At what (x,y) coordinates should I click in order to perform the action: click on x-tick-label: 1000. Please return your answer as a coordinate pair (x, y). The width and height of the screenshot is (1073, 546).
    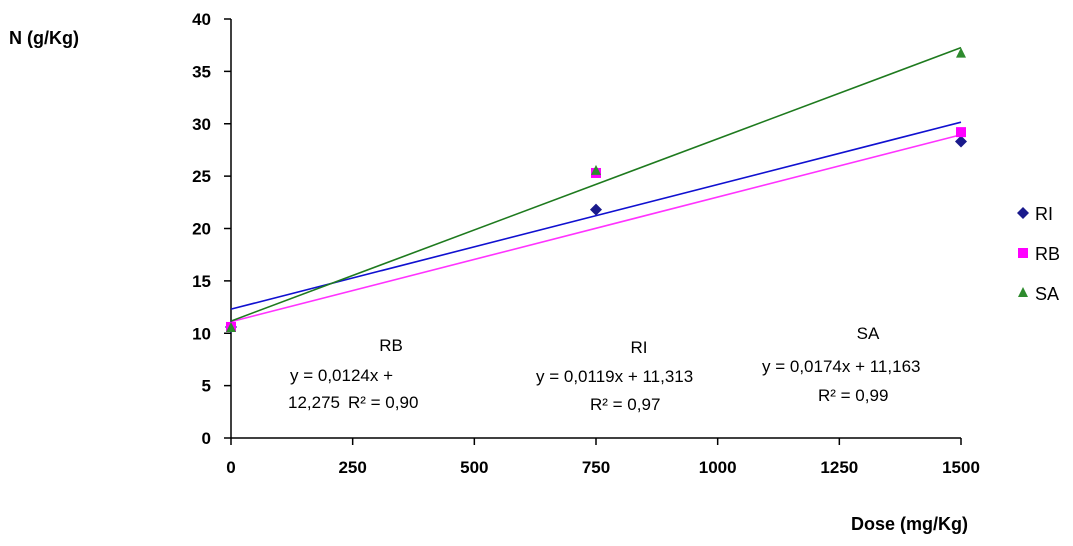
    Looking at the image, I should click on (718, 467).